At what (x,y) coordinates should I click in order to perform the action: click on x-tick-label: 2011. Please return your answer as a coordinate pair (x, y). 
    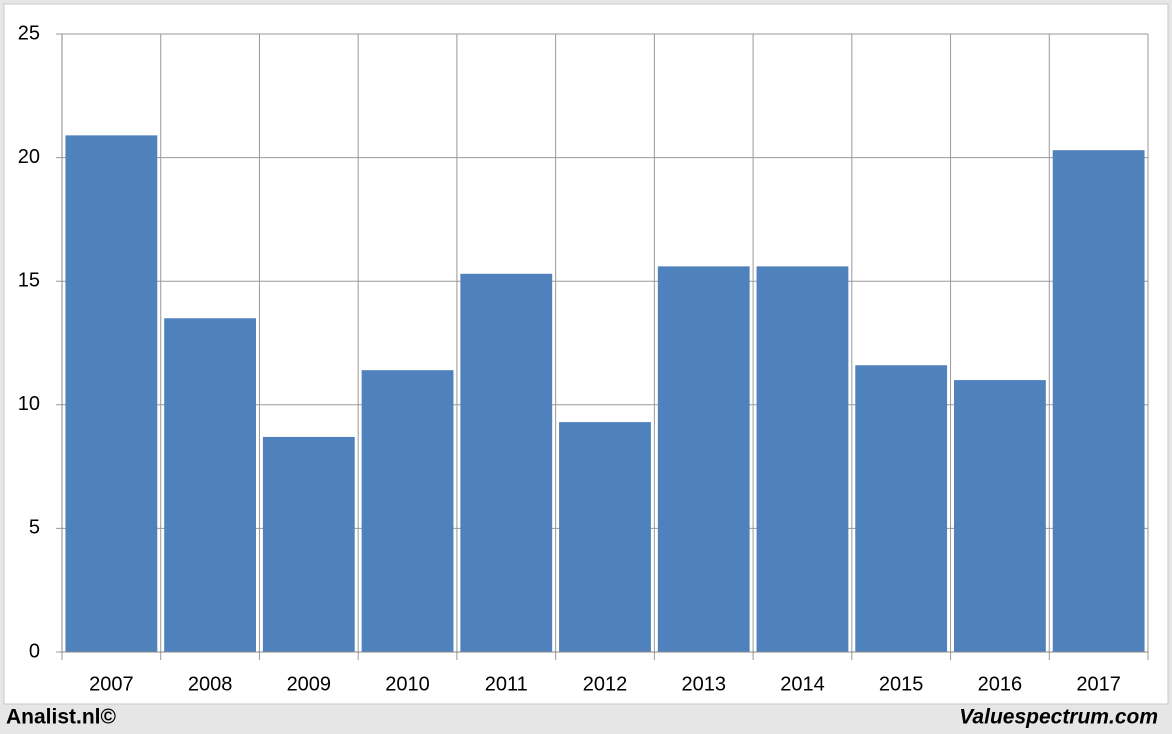
    Looking at the image, I should click on (506, 684).